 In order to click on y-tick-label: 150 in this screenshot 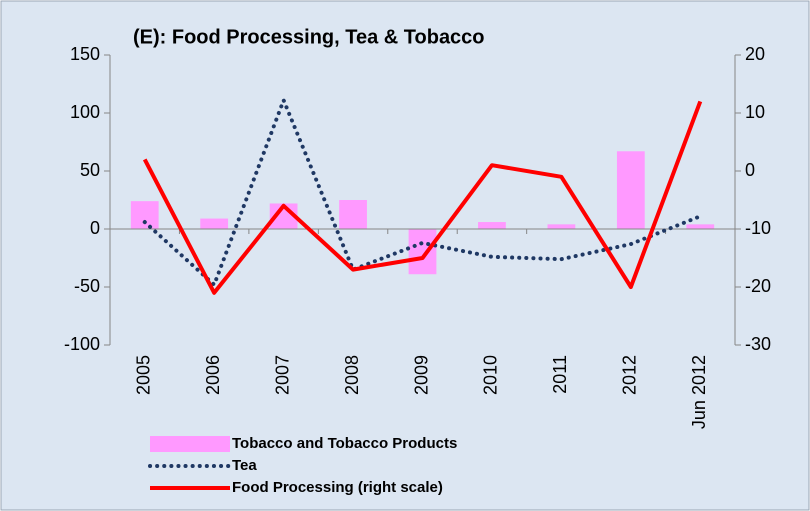, I will do `click(85, 54)`.